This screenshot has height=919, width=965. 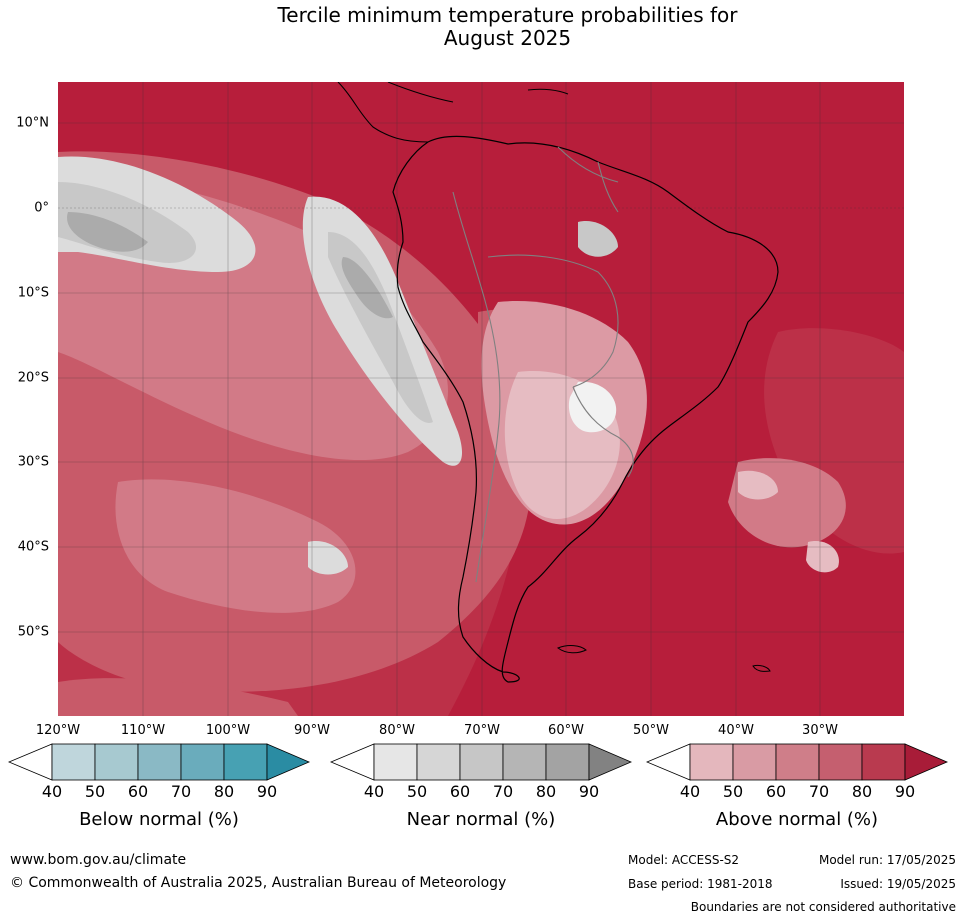 I want to click on legend-above-normal-caption: Above normal (%), so click(x=797, y=819).